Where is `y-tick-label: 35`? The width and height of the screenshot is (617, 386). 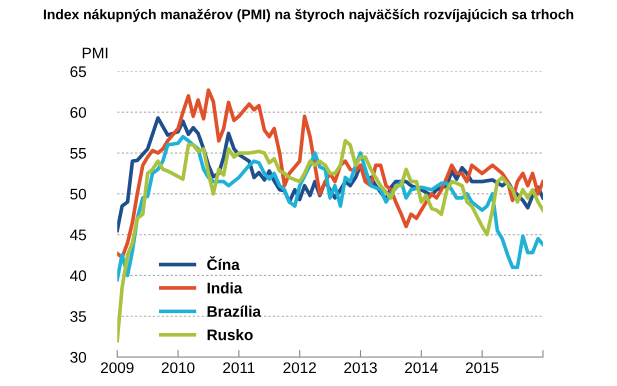
y-tick-label: 35 is located at coordinates (78, 316).